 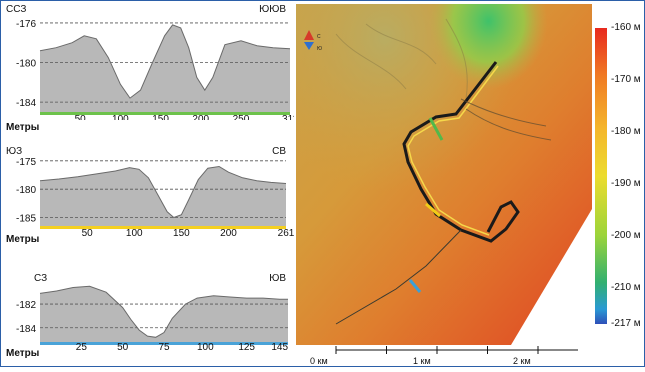 What do you see at coordinates (277, 278) in the screenshot?
I see `profile-3-right-direction: ЮВ` at bounding box center [277, 278].